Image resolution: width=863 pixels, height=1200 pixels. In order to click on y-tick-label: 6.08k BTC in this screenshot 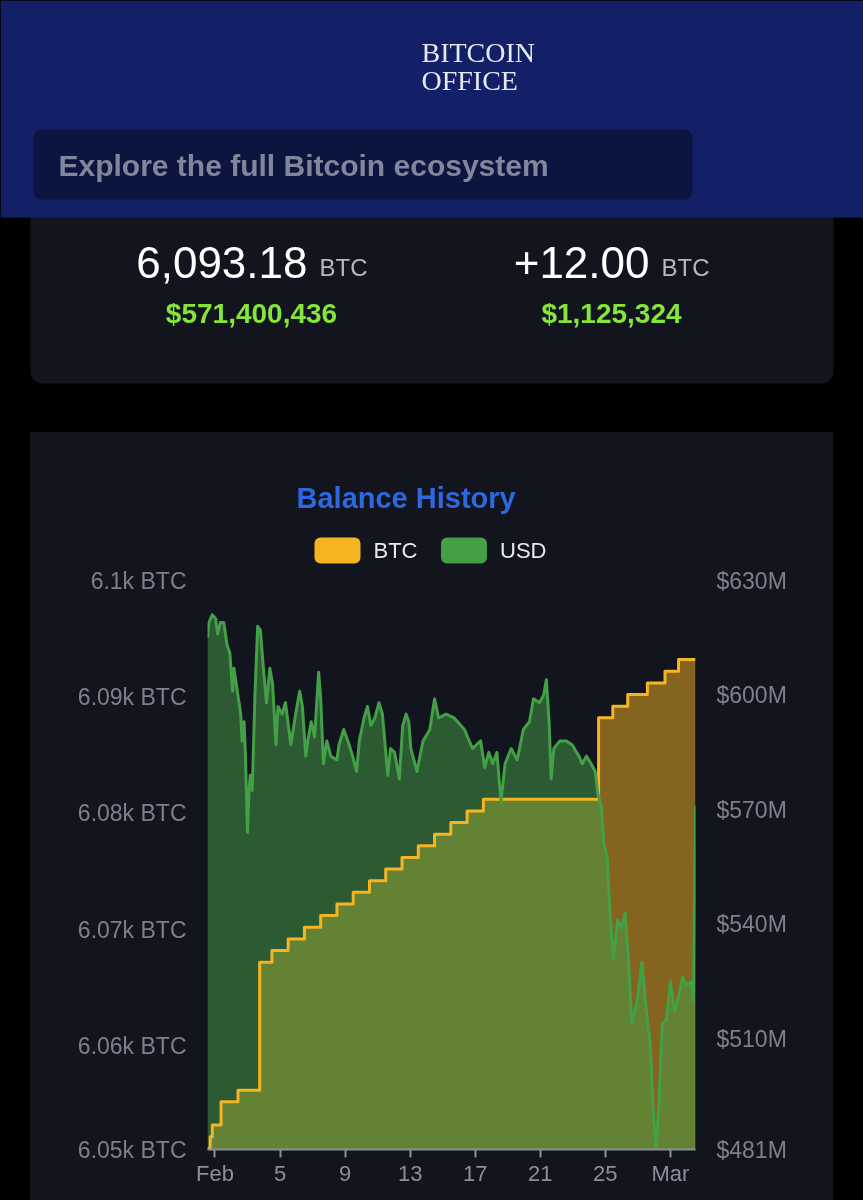, I will do `click(132, 813)`.